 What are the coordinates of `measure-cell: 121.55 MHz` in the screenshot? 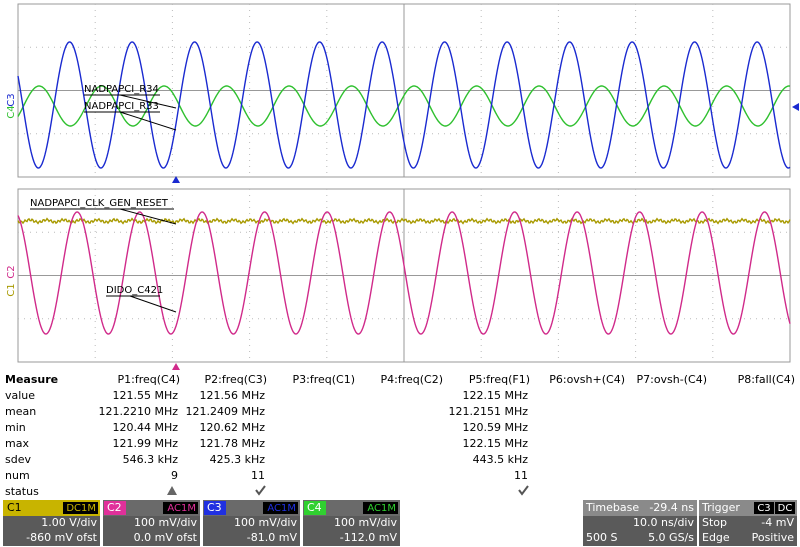 It's located at (145, 395).